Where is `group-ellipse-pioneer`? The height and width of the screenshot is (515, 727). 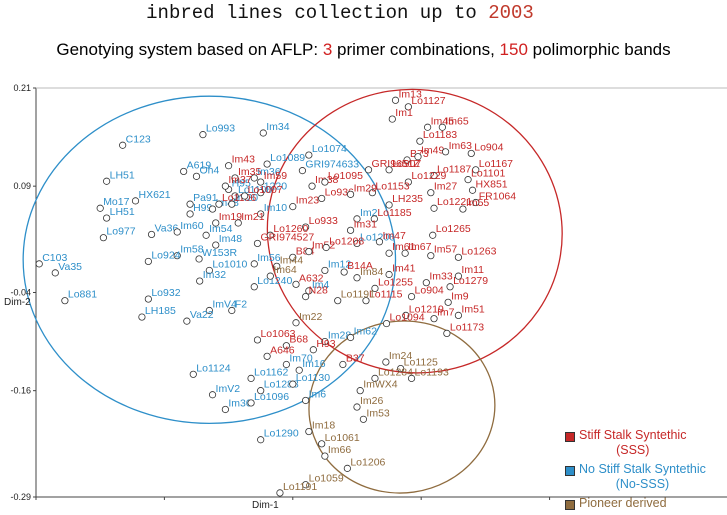
group-ellipse-pioneer is located at coordinates (402, 407).